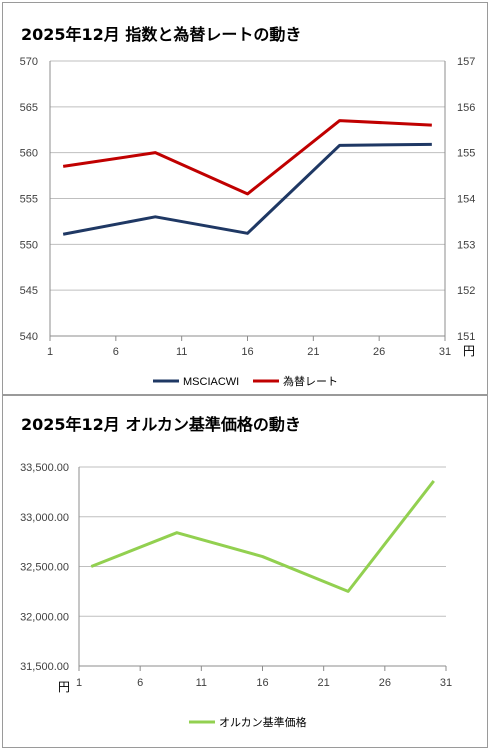 This screenshot has height=751, width=492. I want to click on y-right-tick-label: 157, so click(466, 62).